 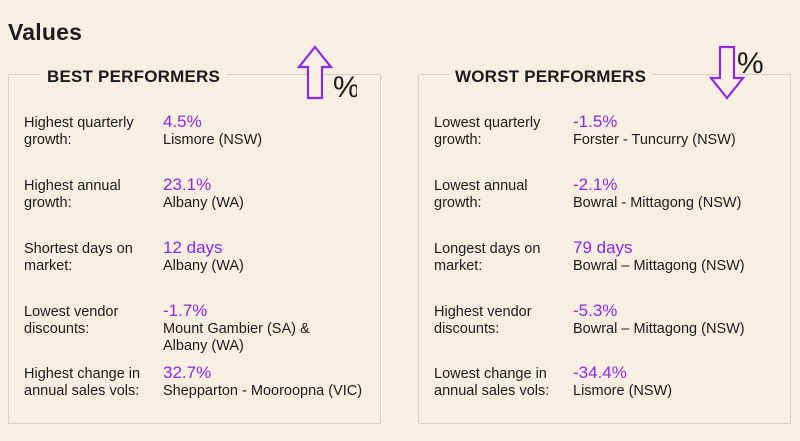 What do you see at coordinates (182, 121) in the screenshot?
I see `metric-value: 4.5%` at bounding box center [182, 121].